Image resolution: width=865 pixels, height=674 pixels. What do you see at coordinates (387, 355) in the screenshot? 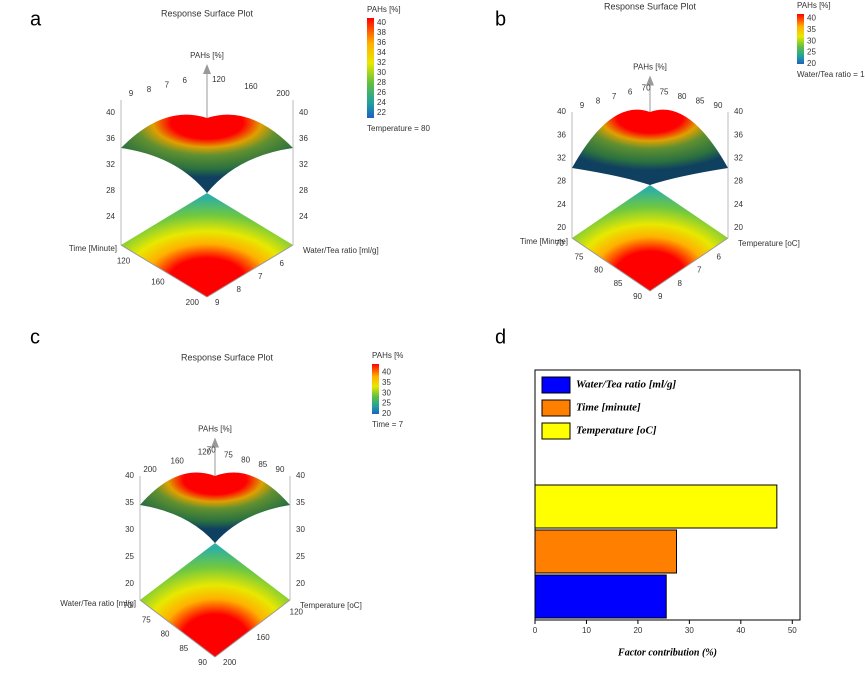
I see `colorbar-title: PAHs [%` at bounding box center [387, 355].